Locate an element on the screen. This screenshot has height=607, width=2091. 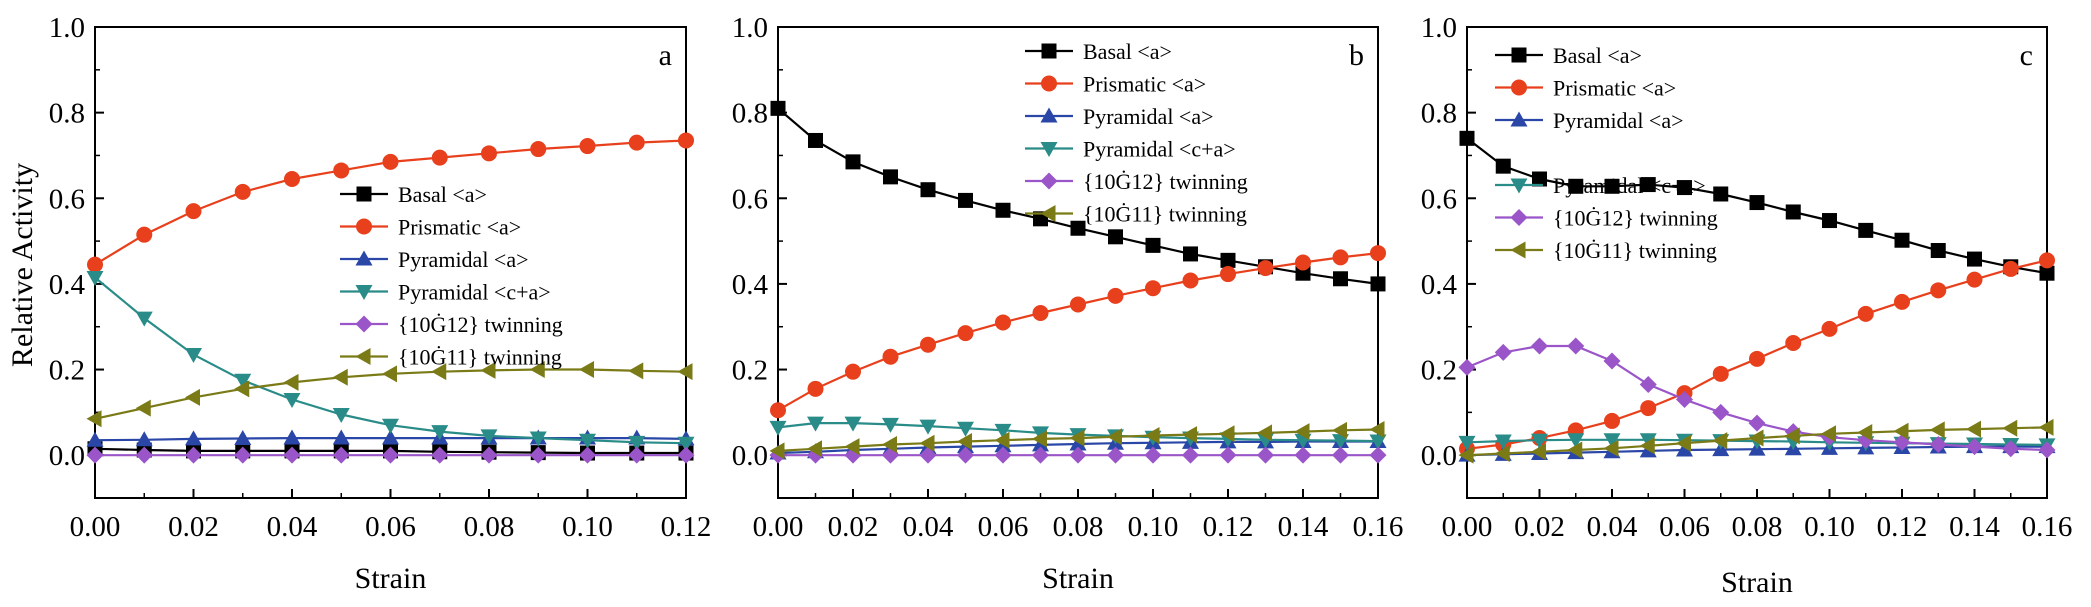
x-tick-label: 0.12 is located at coordinates (686, 527).